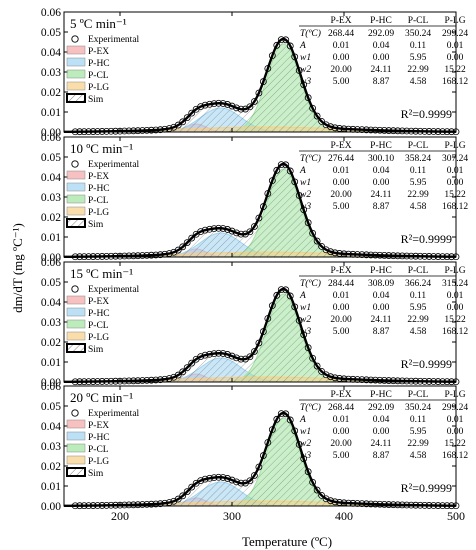 The image size is (476, 550). What do you see at coordinates (51, 507) in the screenshot?
I see `y-tick-label: 0.00` at bounding box center [51, 507].